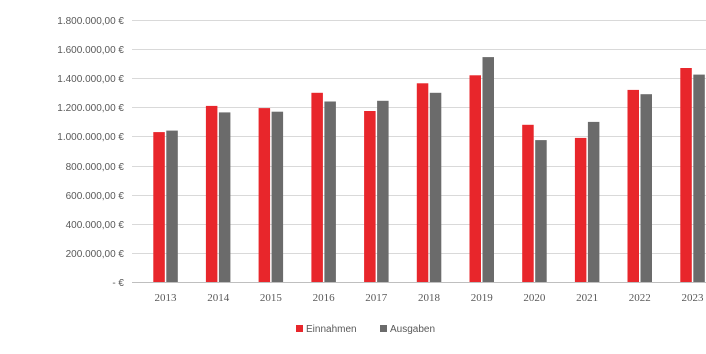  Describe the element at coordinates (435, 187) in the screenshot. I see `bar-ausgaben-2018` at that location.